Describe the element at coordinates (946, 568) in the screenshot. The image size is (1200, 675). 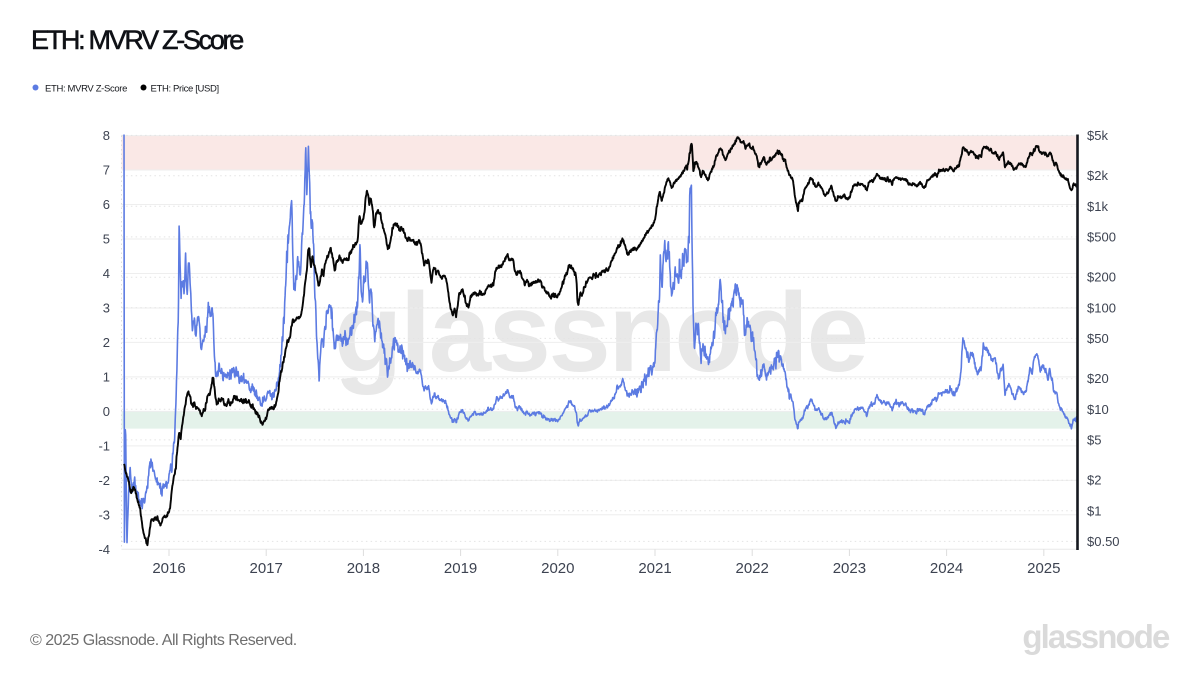
I see `svg-text: 2024` at that location.